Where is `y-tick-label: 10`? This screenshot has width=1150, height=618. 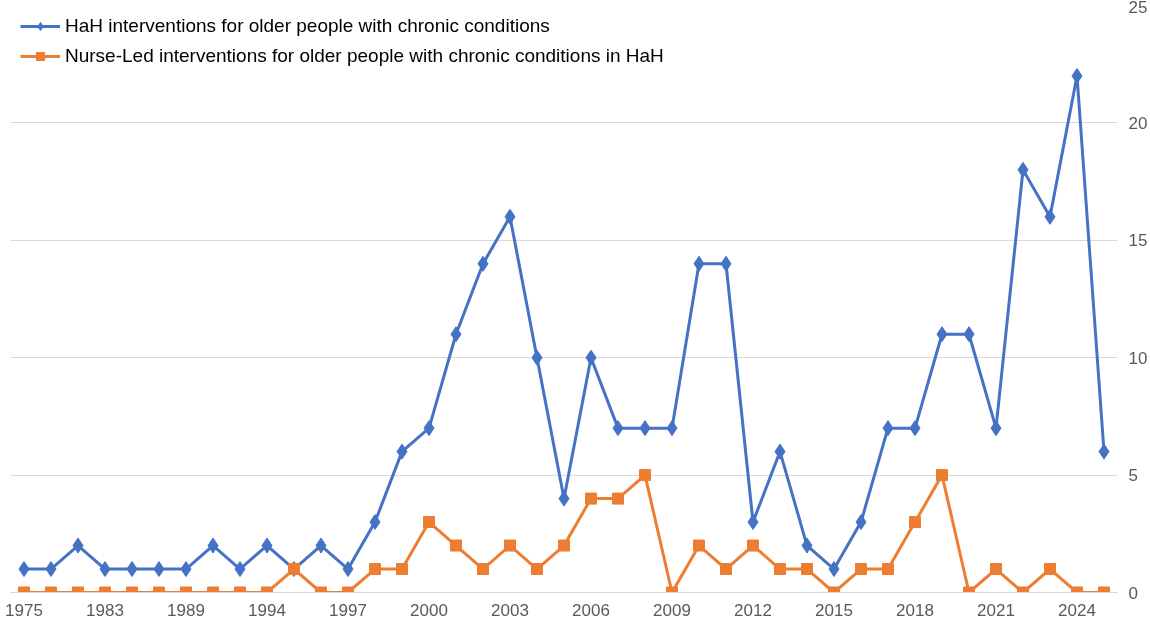 y-tick-label: 10 is located at coordinates (1138, 358).